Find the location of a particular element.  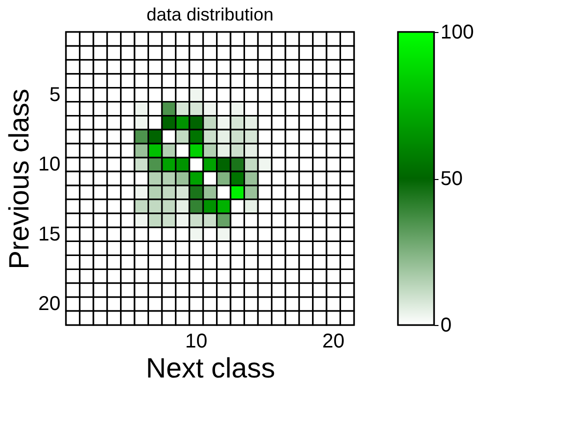

color-bar-label: 50 is located at coordinates (451, 179).